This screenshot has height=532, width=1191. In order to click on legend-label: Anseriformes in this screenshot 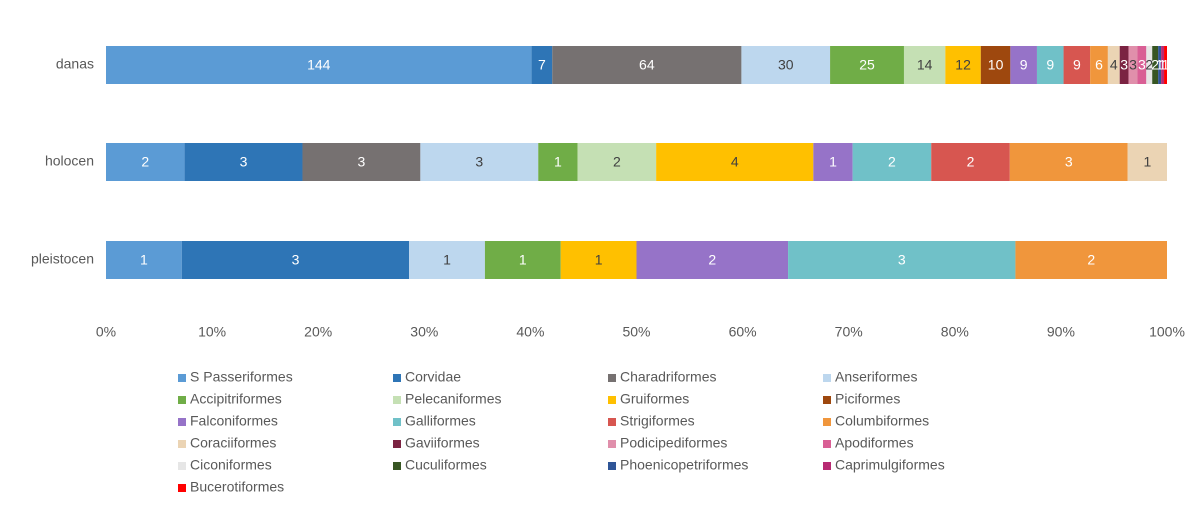, I will do `click(876, 377)`.